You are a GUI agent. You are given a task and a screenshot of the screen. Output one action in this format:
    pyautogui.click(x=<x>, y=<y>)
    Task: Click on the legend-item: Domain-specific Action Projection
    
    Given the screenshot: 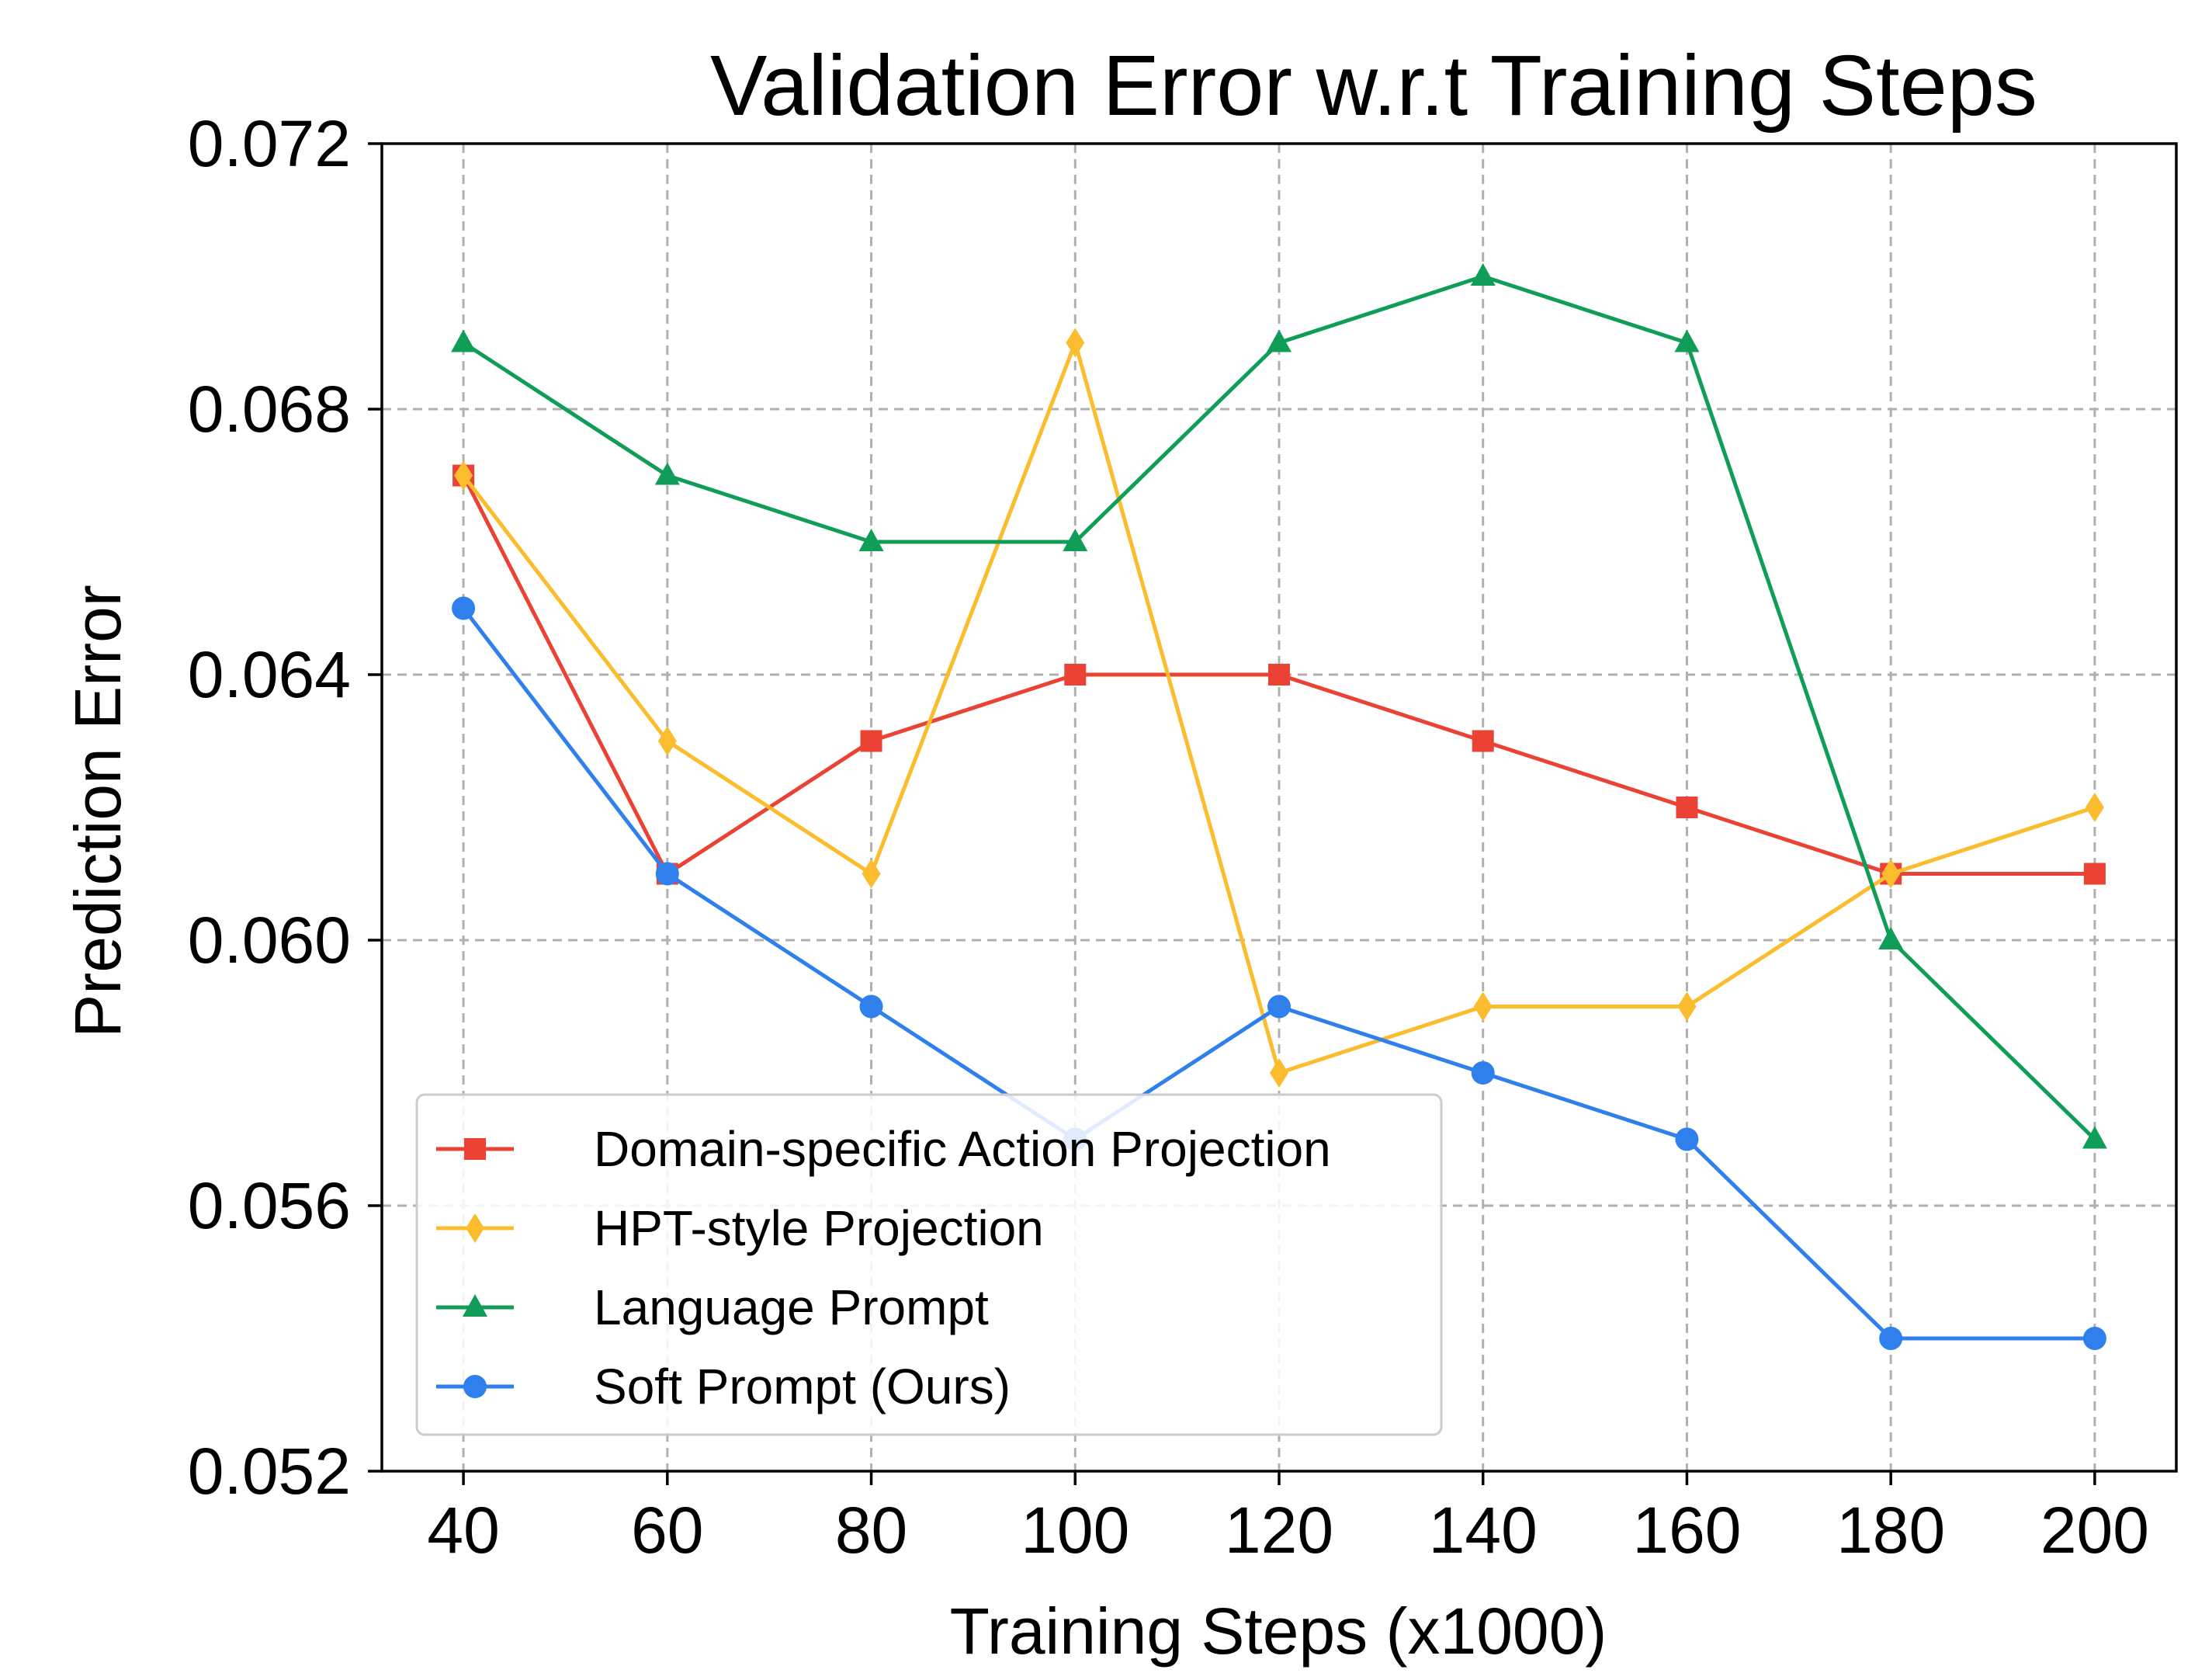 What is the action you would take?
    pyautogui.click(x=884, y=1149)
    